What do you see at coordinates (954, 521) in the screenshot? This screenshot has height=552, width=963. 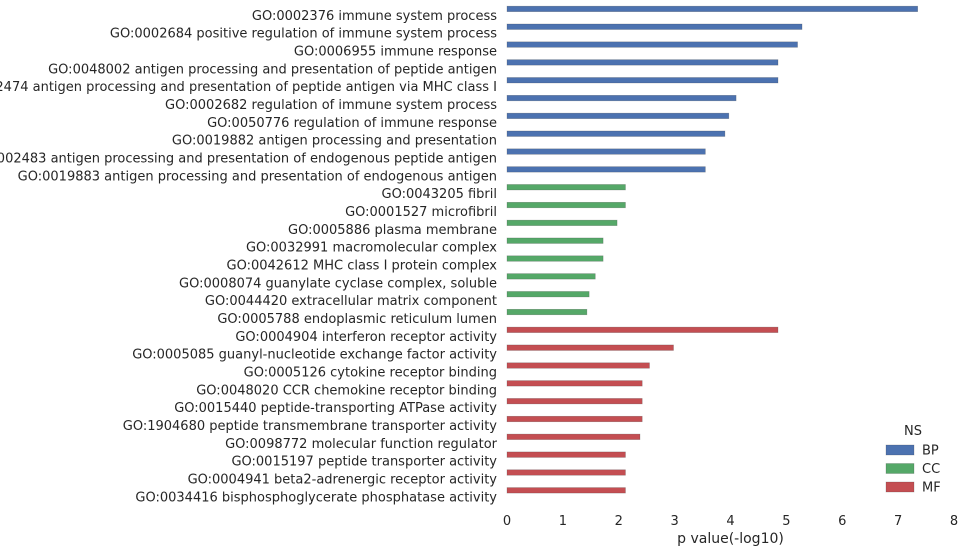 I see `x-tick-label: 8` at bounding box center [954, 521].